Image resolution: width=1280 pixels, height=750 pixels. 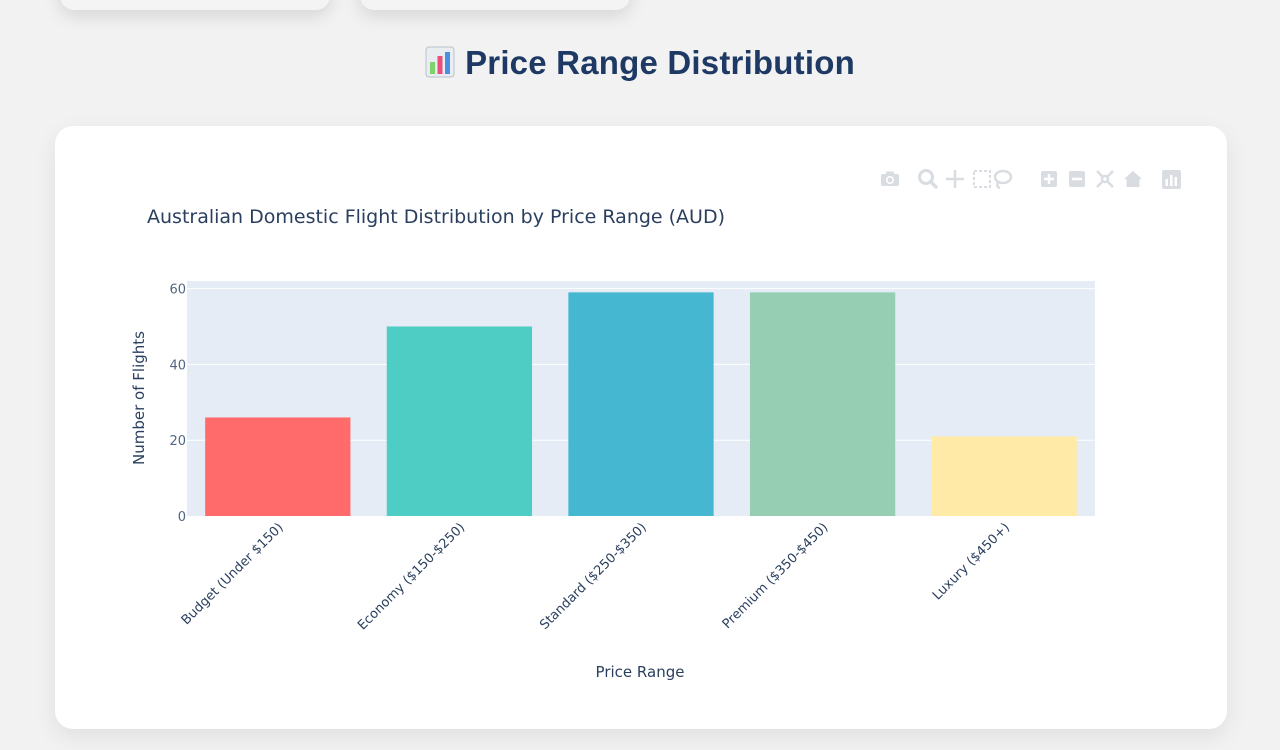 What do you see at coordinates (1003, 179) in the screenshot?
I see `lasso-select-icon` at bounding box center [1003, 179].